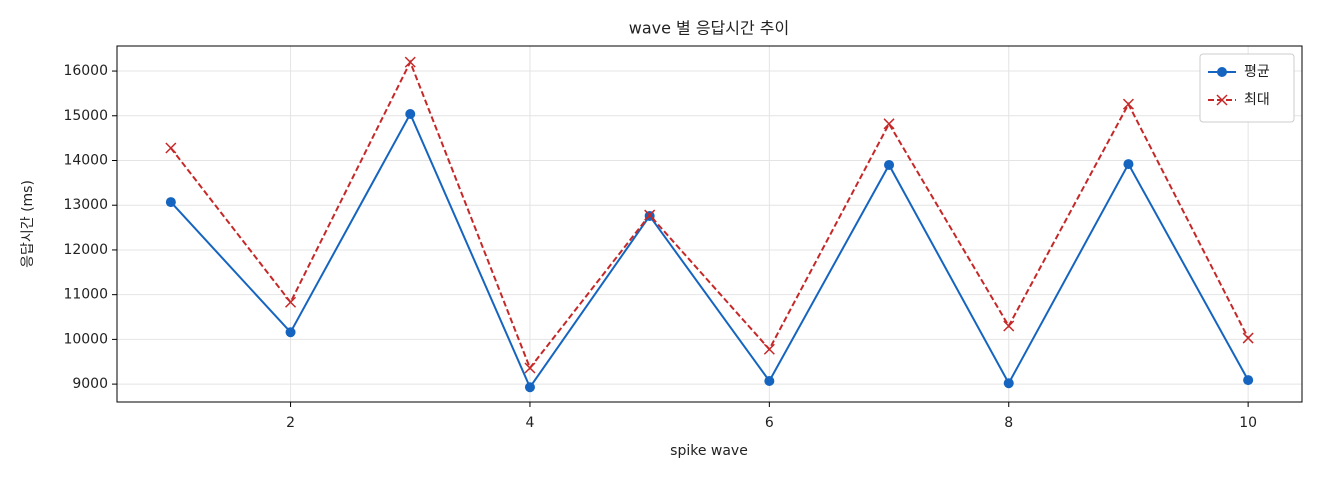 The width and height of the screenshot is (1320, 480). Describe the element at coordinates (85, 339) in the screenshot. I see `y-tick-label: 10000` at that location.